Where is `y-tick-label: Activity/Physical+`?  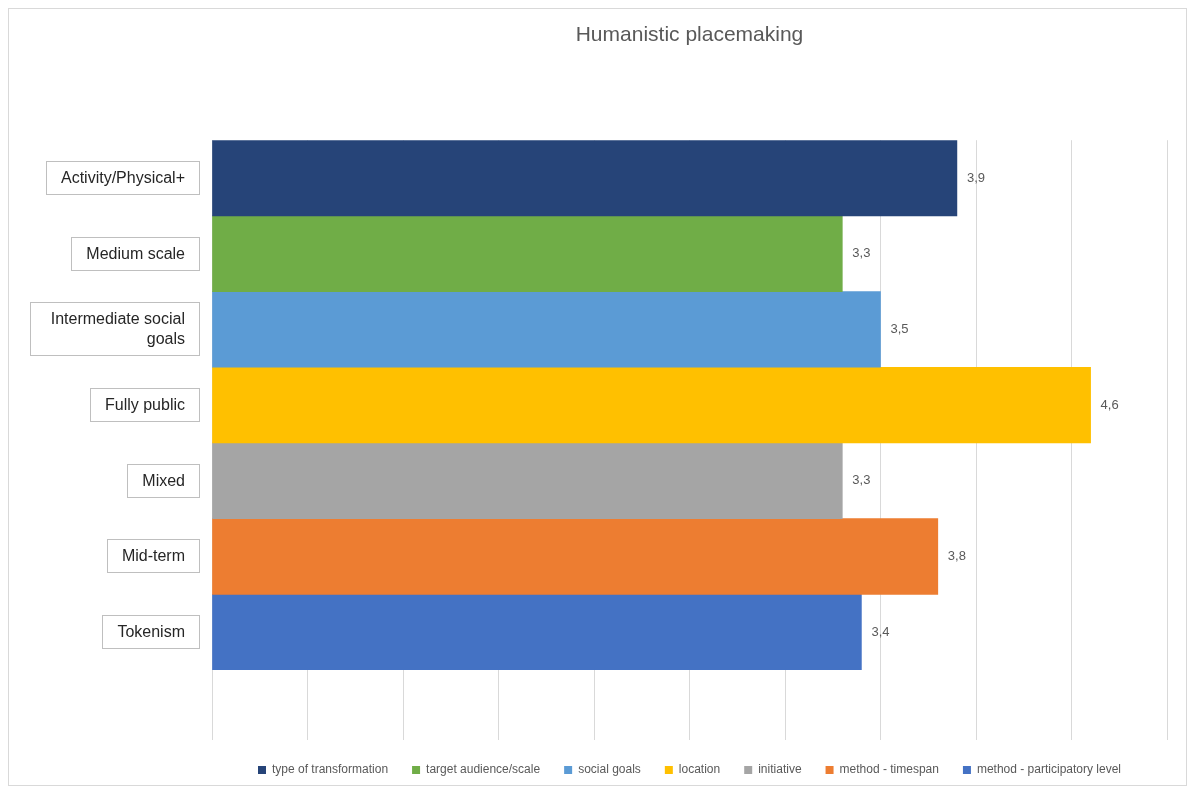 y-tick-label: Activity/Physical+ is located at coordinates (122, 178).